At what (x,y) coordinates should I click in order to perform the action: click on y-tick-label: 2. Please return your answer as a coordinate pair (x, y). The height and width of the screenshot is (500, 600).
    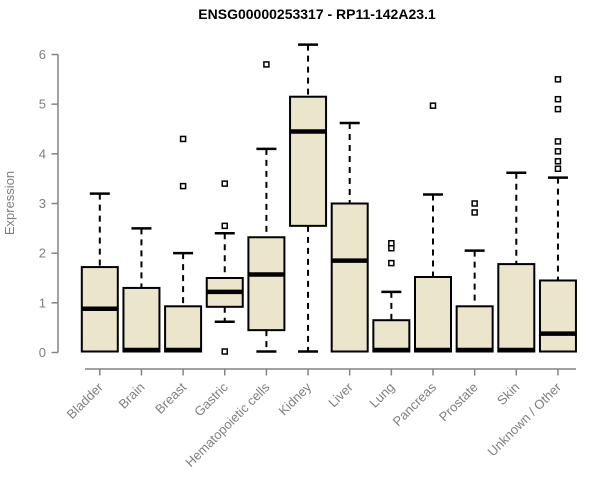
    Looking at the image, I should click on (42, 253).